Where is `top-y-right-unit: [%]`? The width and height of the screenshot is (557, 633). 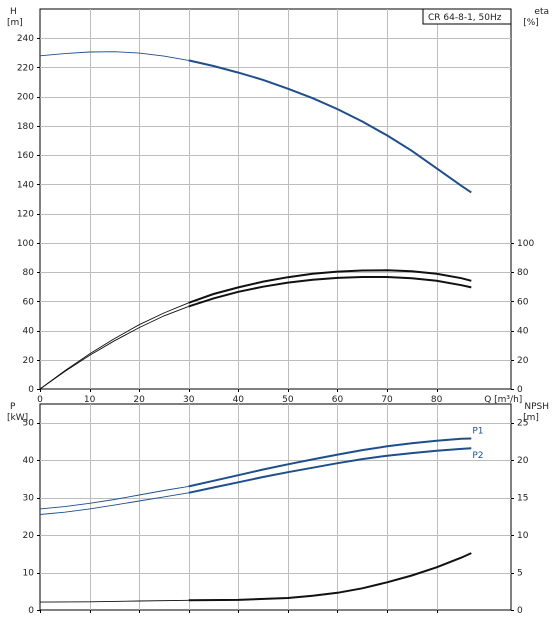
top-y-right-unit: [%] is located at coordinates (531, 23).